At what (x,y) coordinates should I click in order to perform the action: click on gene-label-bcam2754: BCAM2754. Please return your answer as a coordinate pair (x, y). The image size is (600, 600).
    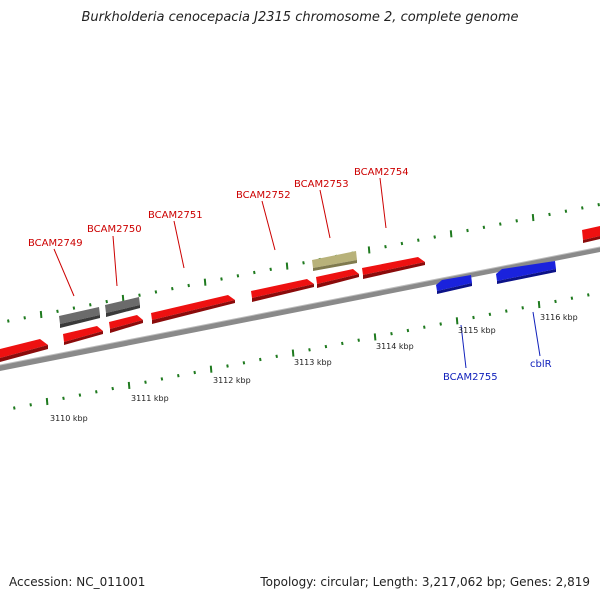
    Looking at the image, I should click on (381, 172).